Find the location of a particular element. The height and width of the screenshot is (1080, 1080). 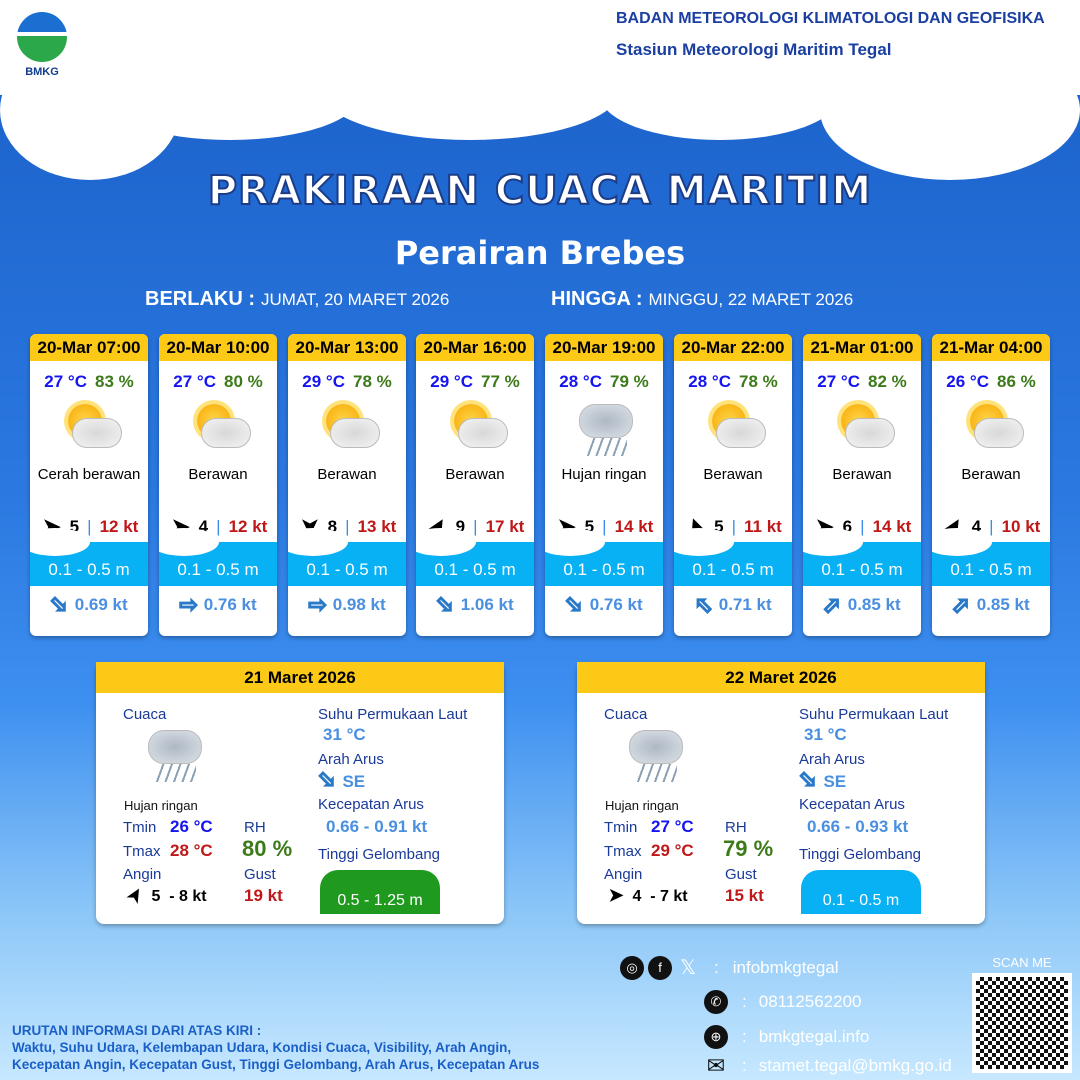

gust-speed: 10 kt is located at coordinates (1021, 526).